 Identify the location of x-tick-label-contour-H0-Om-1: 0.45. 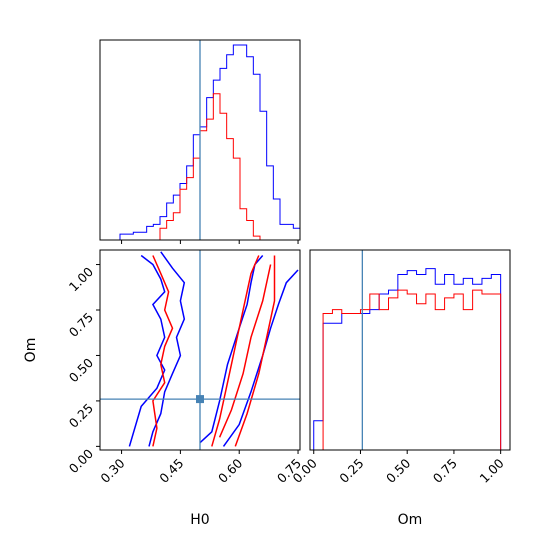
(171, 471).